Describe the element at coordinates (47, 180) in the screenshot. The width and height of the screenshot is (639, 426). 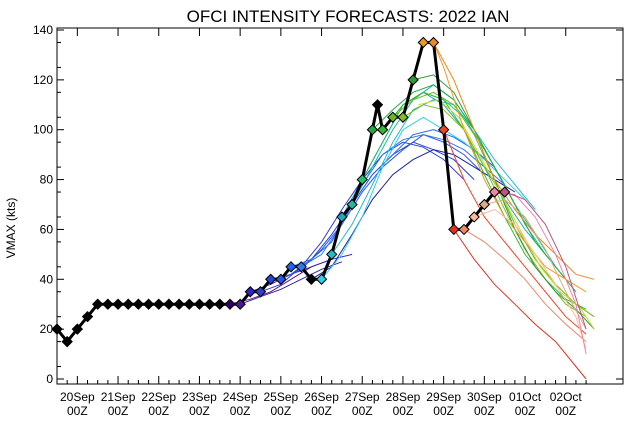
I see `y-tick-label: 80` at that location.